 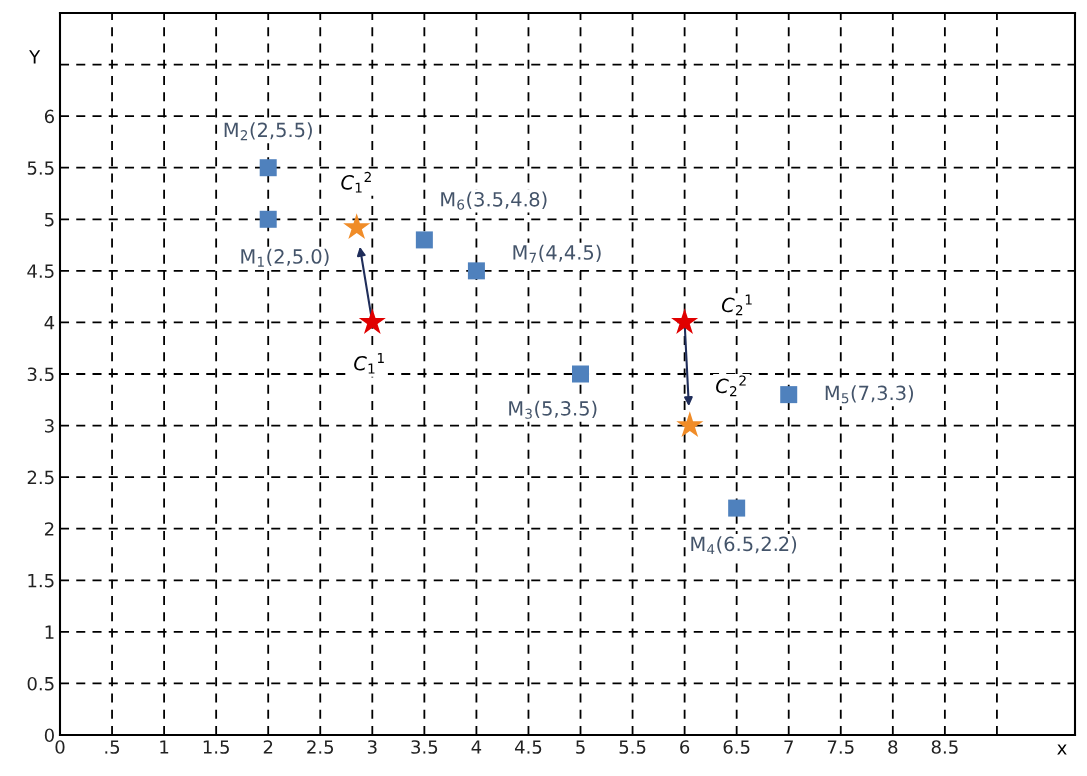 I want to click on x-tick-label: 4.5, so click(x=528, y=747).